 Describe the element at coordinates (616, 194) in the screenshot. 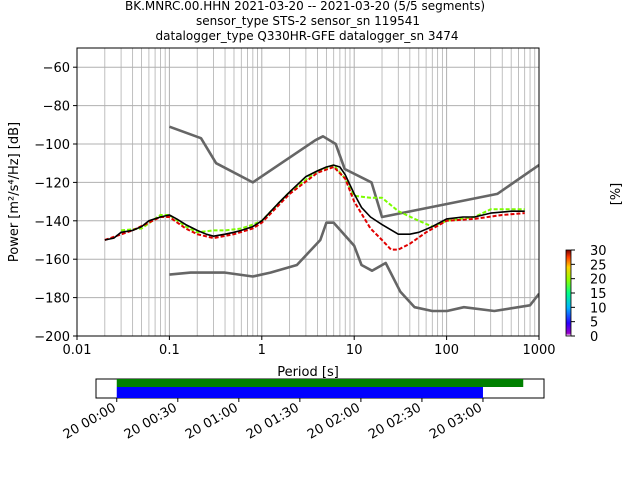

I see `colorbar-label: [%]` at that location.